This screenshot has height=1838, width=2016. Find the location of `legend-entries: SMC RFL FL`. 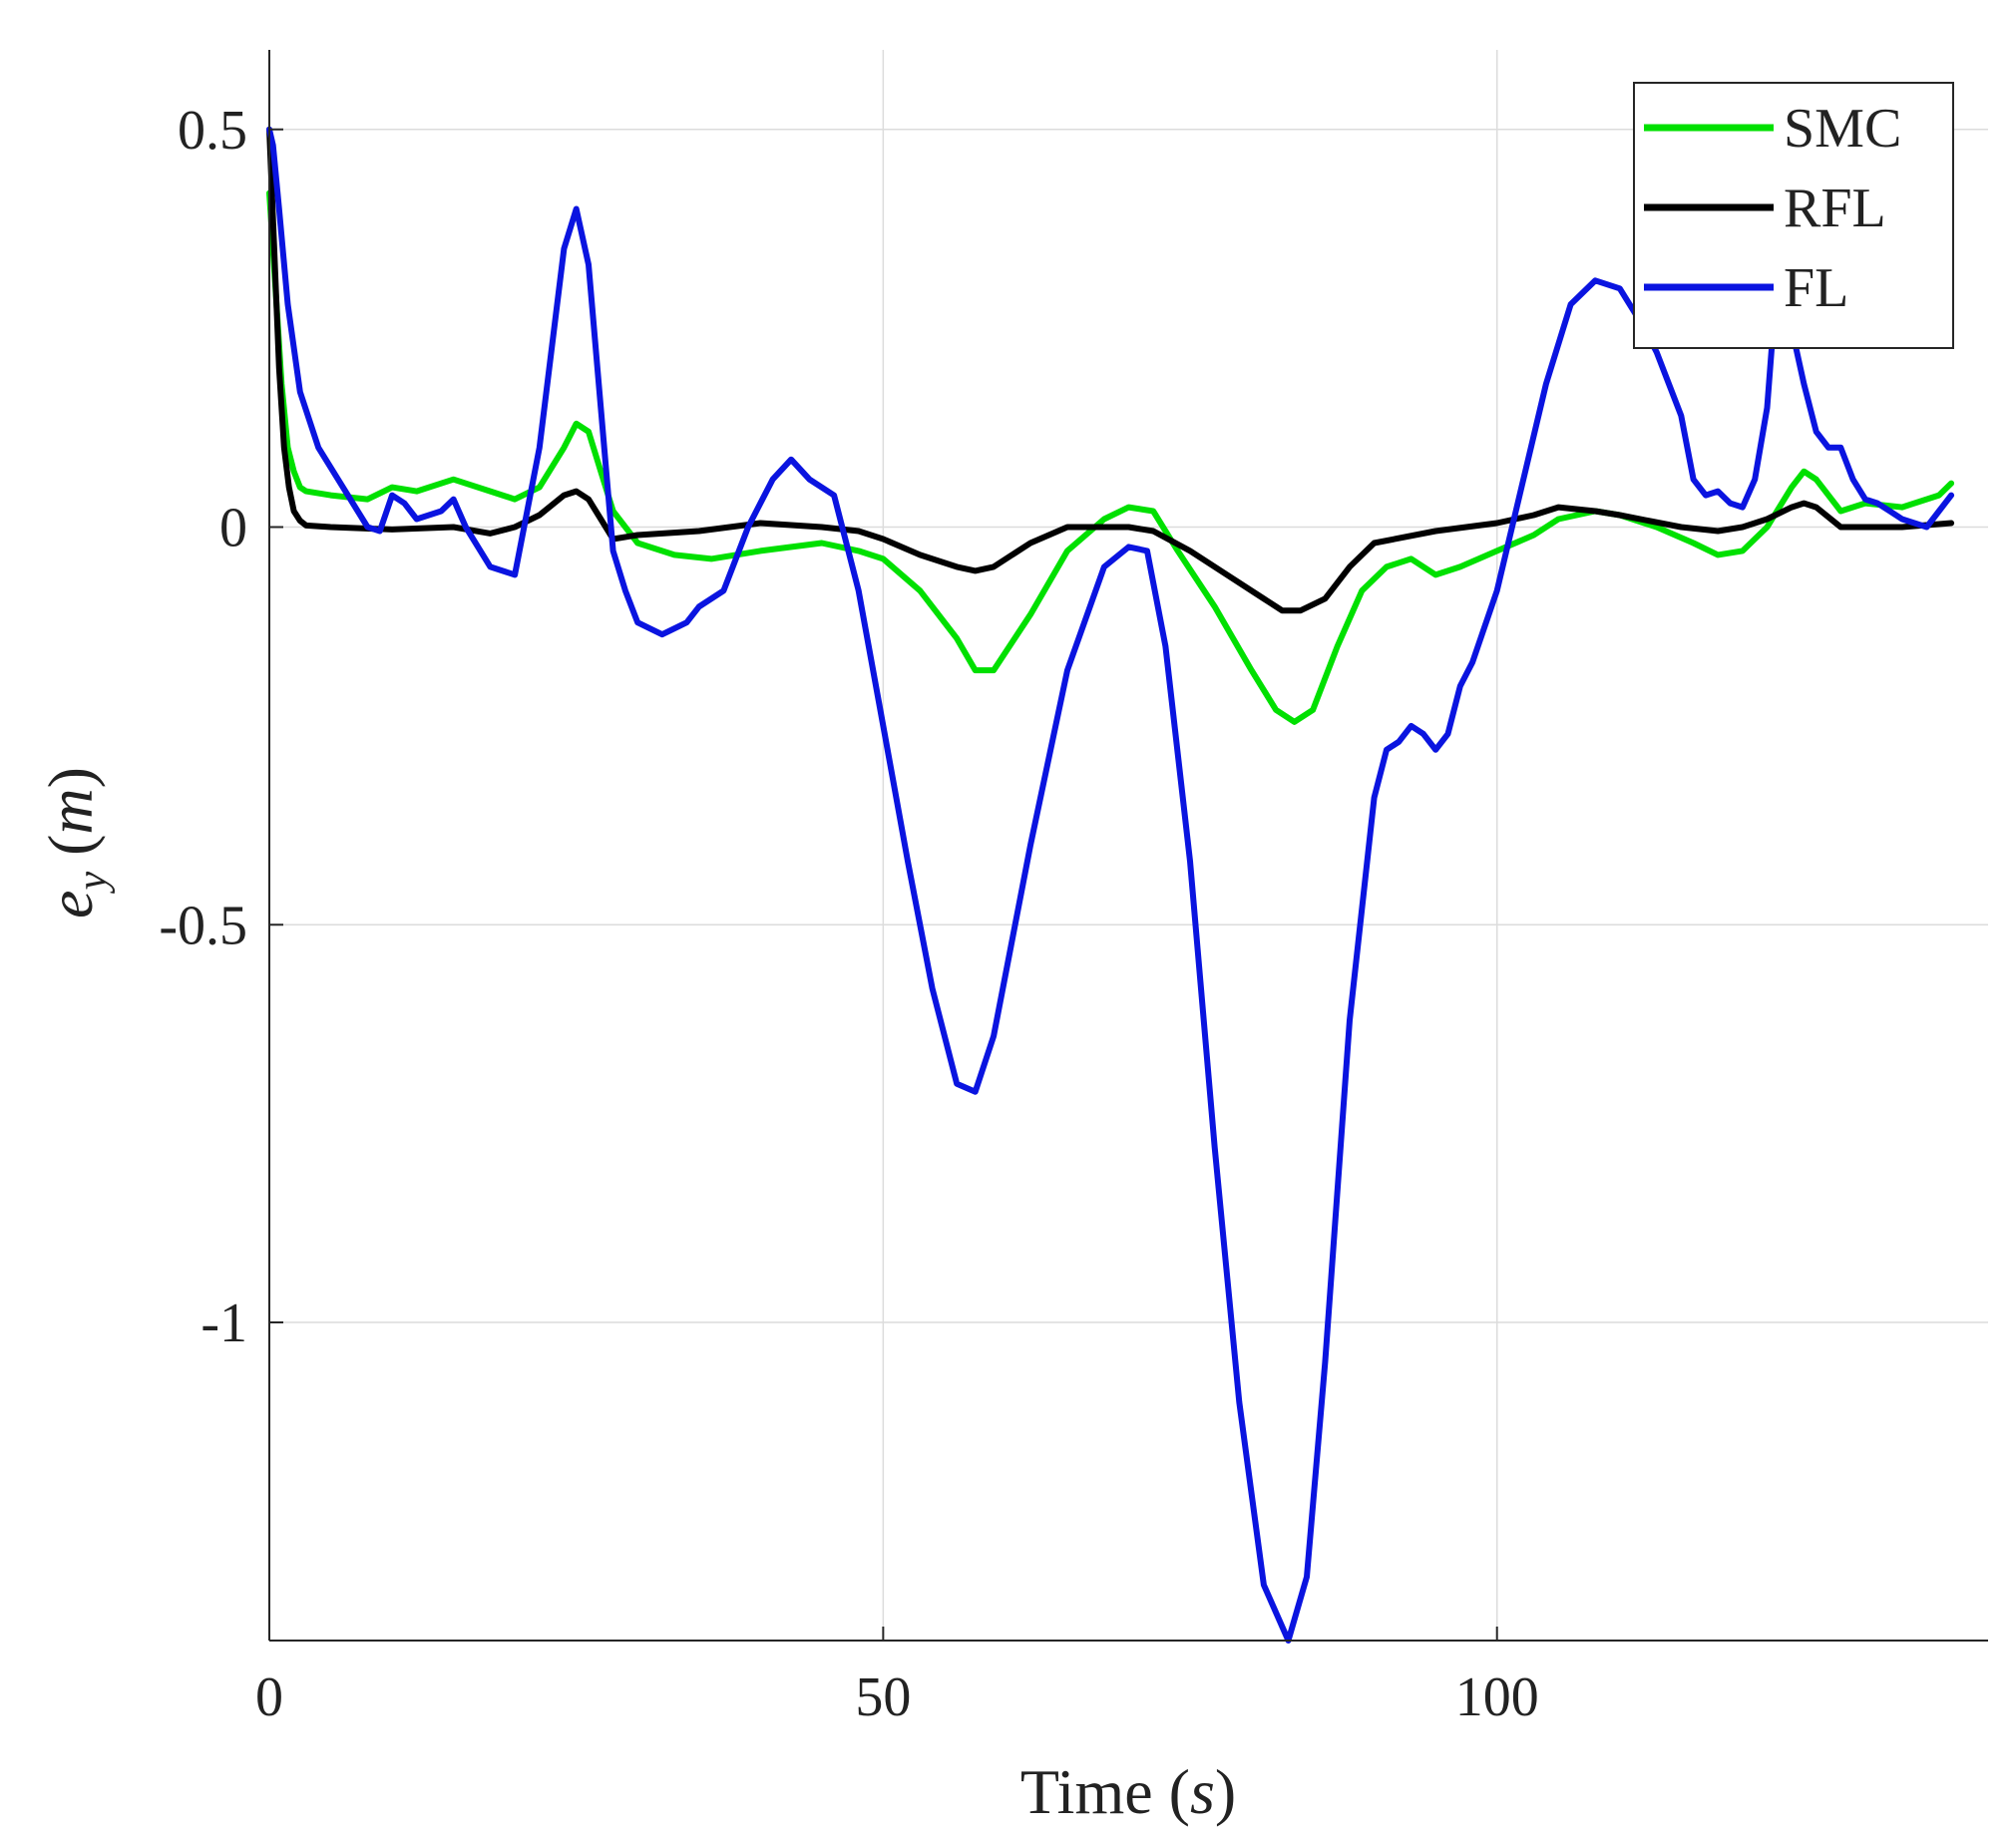

legend-entries: SMC RFL FL is located at coordinates (1773, 208).